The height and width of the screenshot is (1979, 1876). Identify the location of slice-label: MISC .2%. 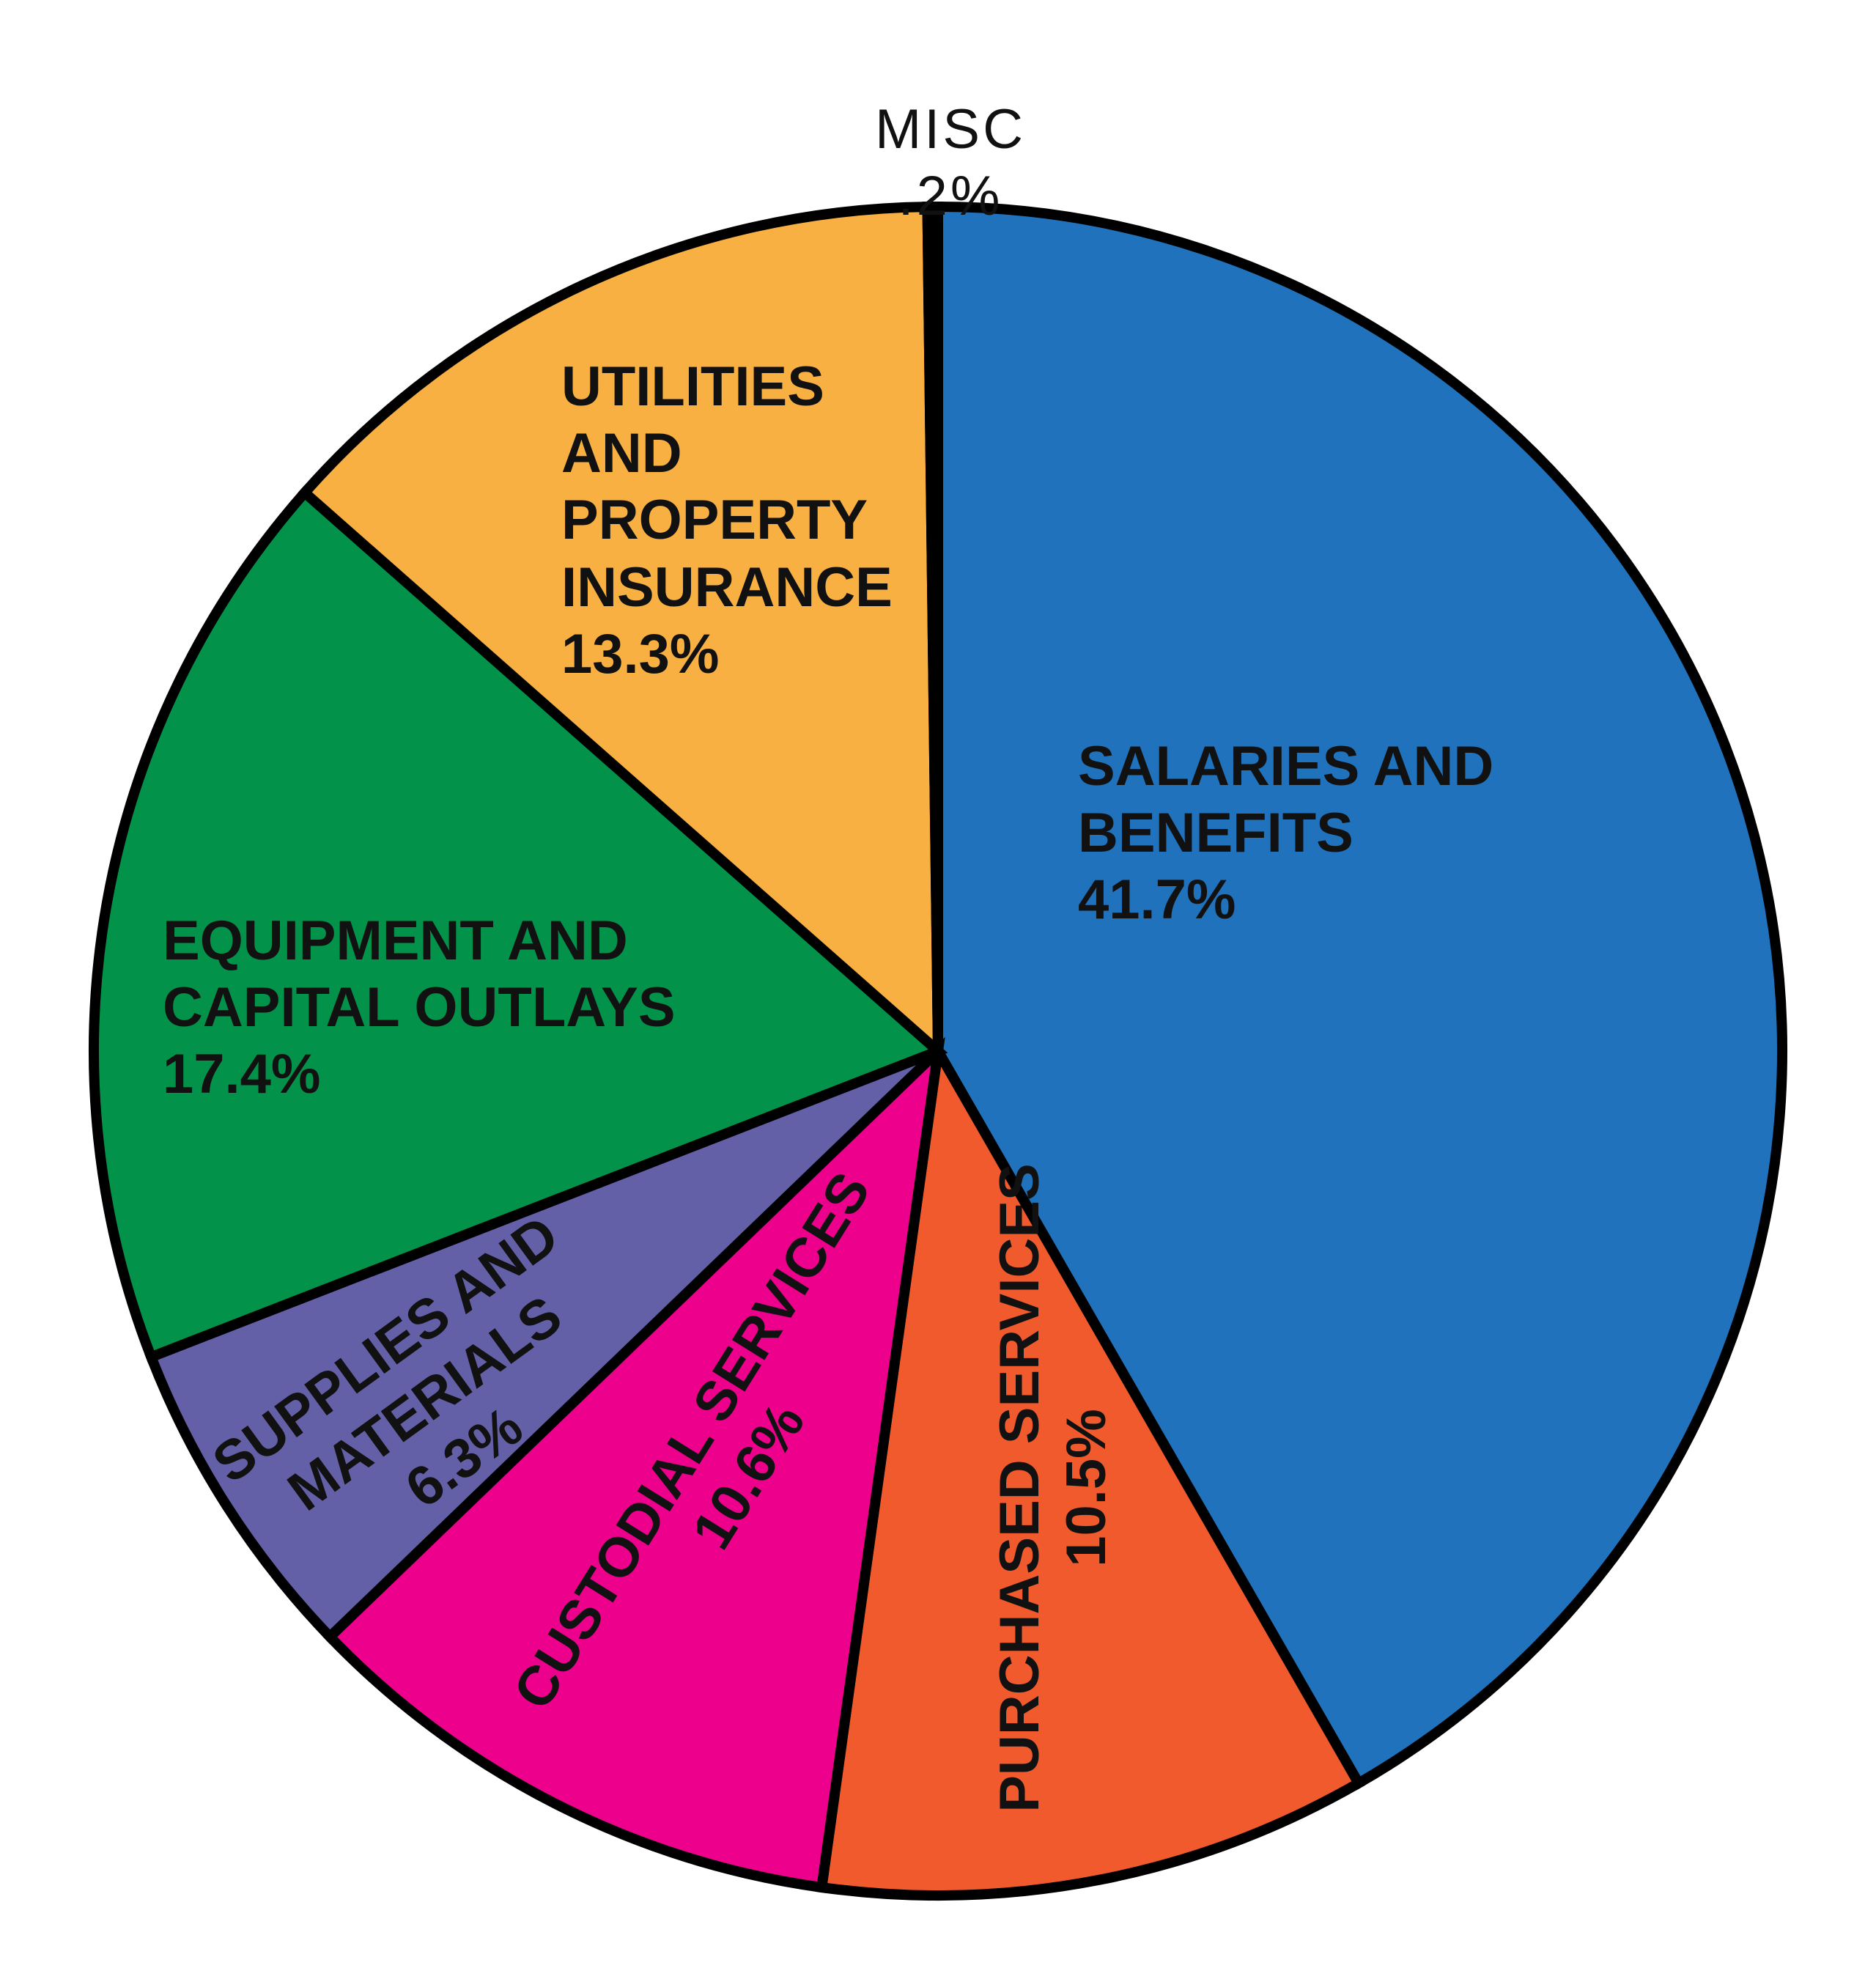
(950, 162).